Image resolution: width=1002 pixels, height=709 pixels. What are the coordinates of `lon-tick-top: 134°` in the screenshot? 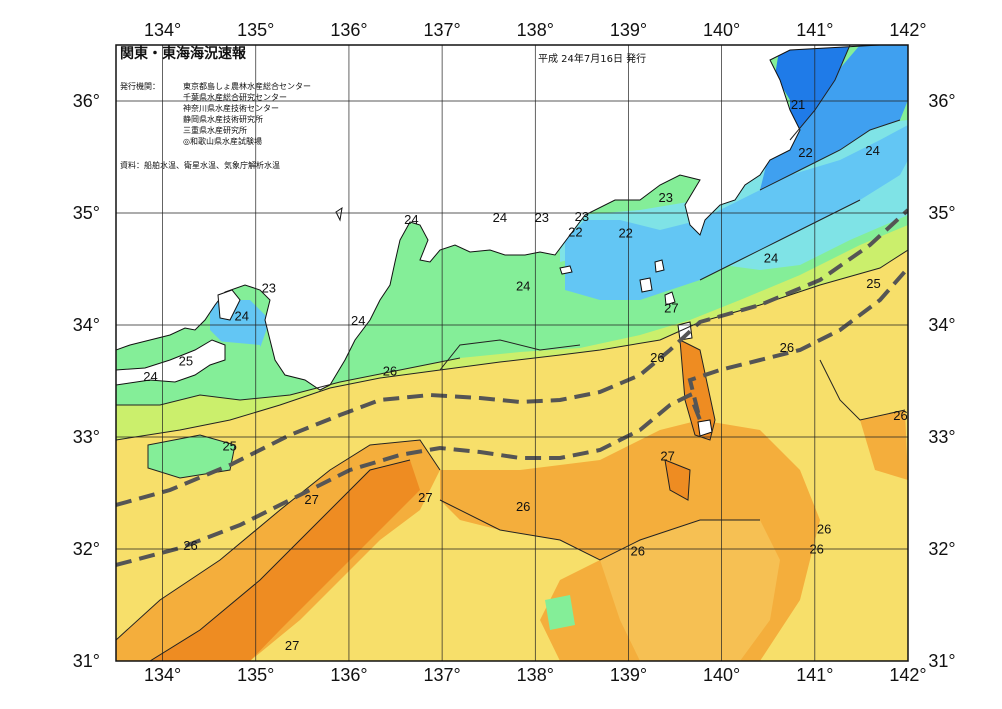 It's located at (162, 30).